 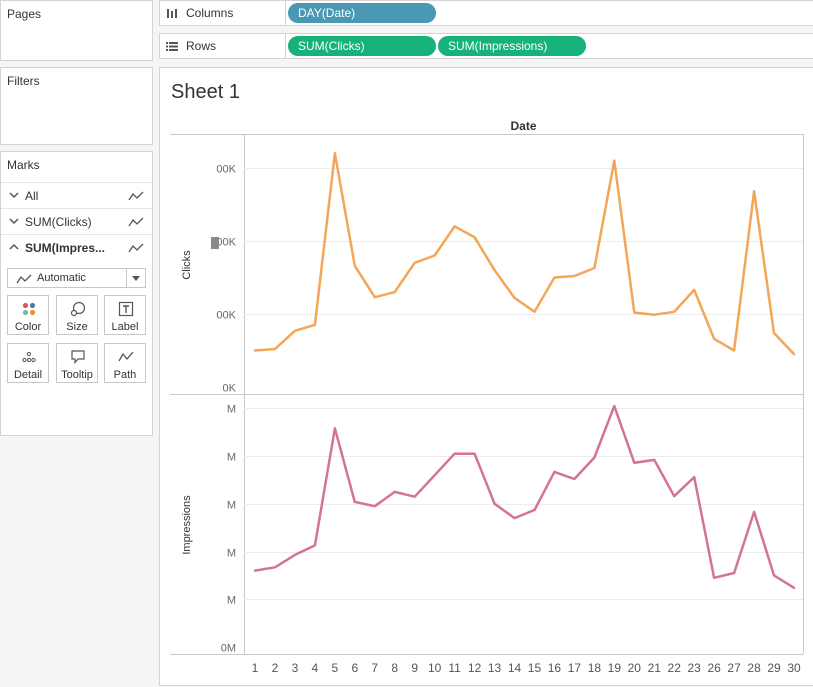 What do you see at coordinates (794, 668) in the screenshot?
I see `x-tick-label: 30` at bounding box center [794, 668].